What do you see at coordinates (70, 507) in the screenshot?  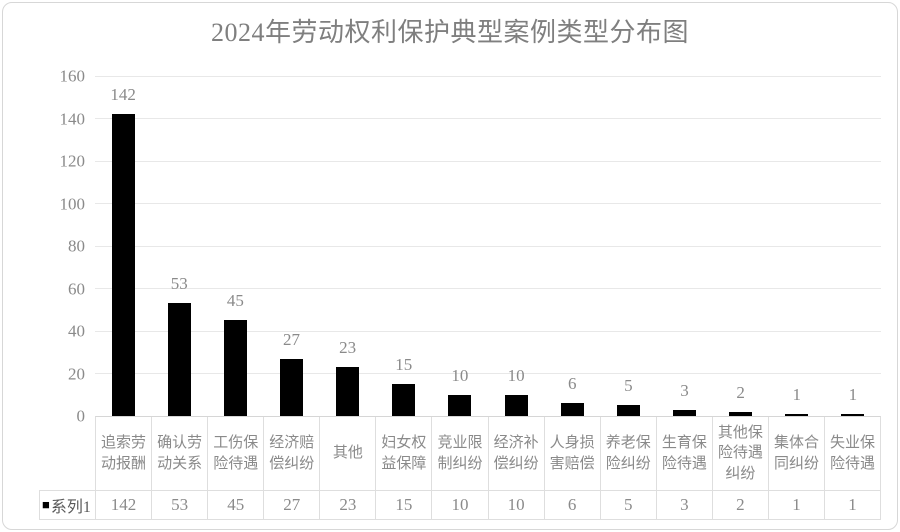 I see `series-legend-label: 系列1` at bounding box center [70, 507].